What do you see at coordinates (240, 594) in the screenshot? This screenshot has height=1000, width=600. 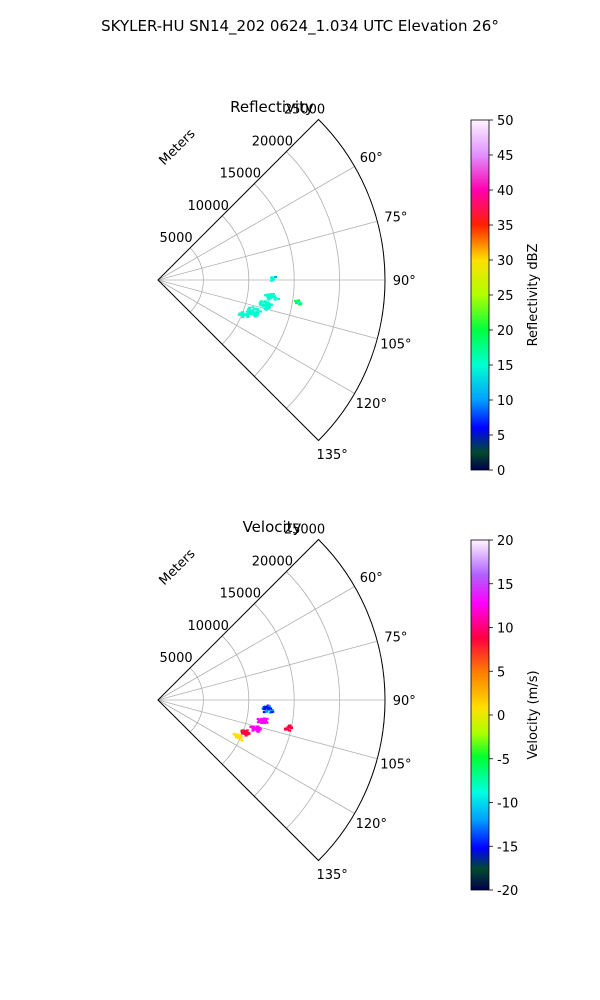 I see `r-tick-label: 15000` at bounding box center [240, 594].